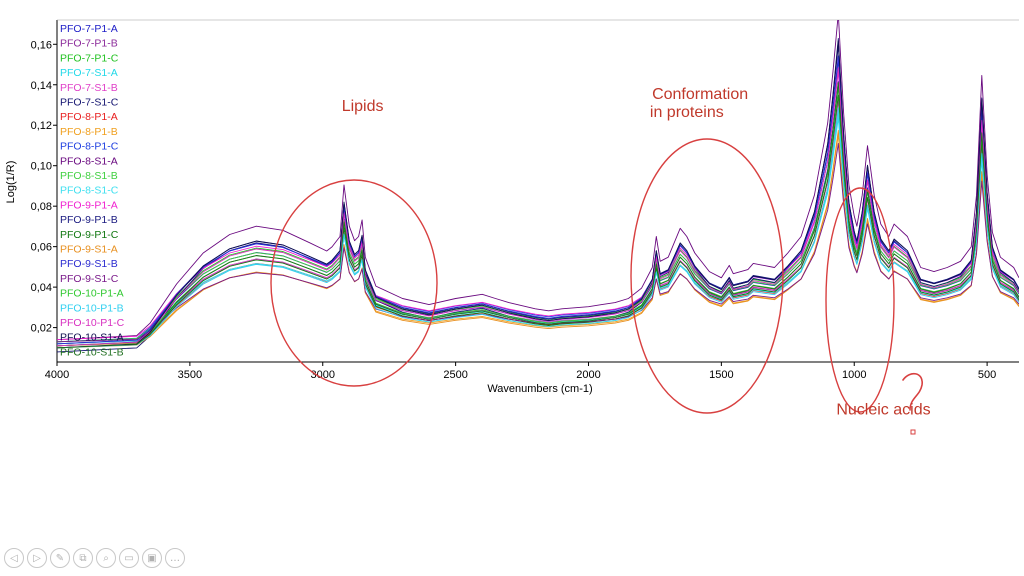 The image size is (1024, 576). What do you see at coordinates (44, 187) in the screenshot?
I see `y-axis: 0,02 0,04 0,06 0,08 0,10 0,12 0,14 0,16` at bounding box center [44, 187].